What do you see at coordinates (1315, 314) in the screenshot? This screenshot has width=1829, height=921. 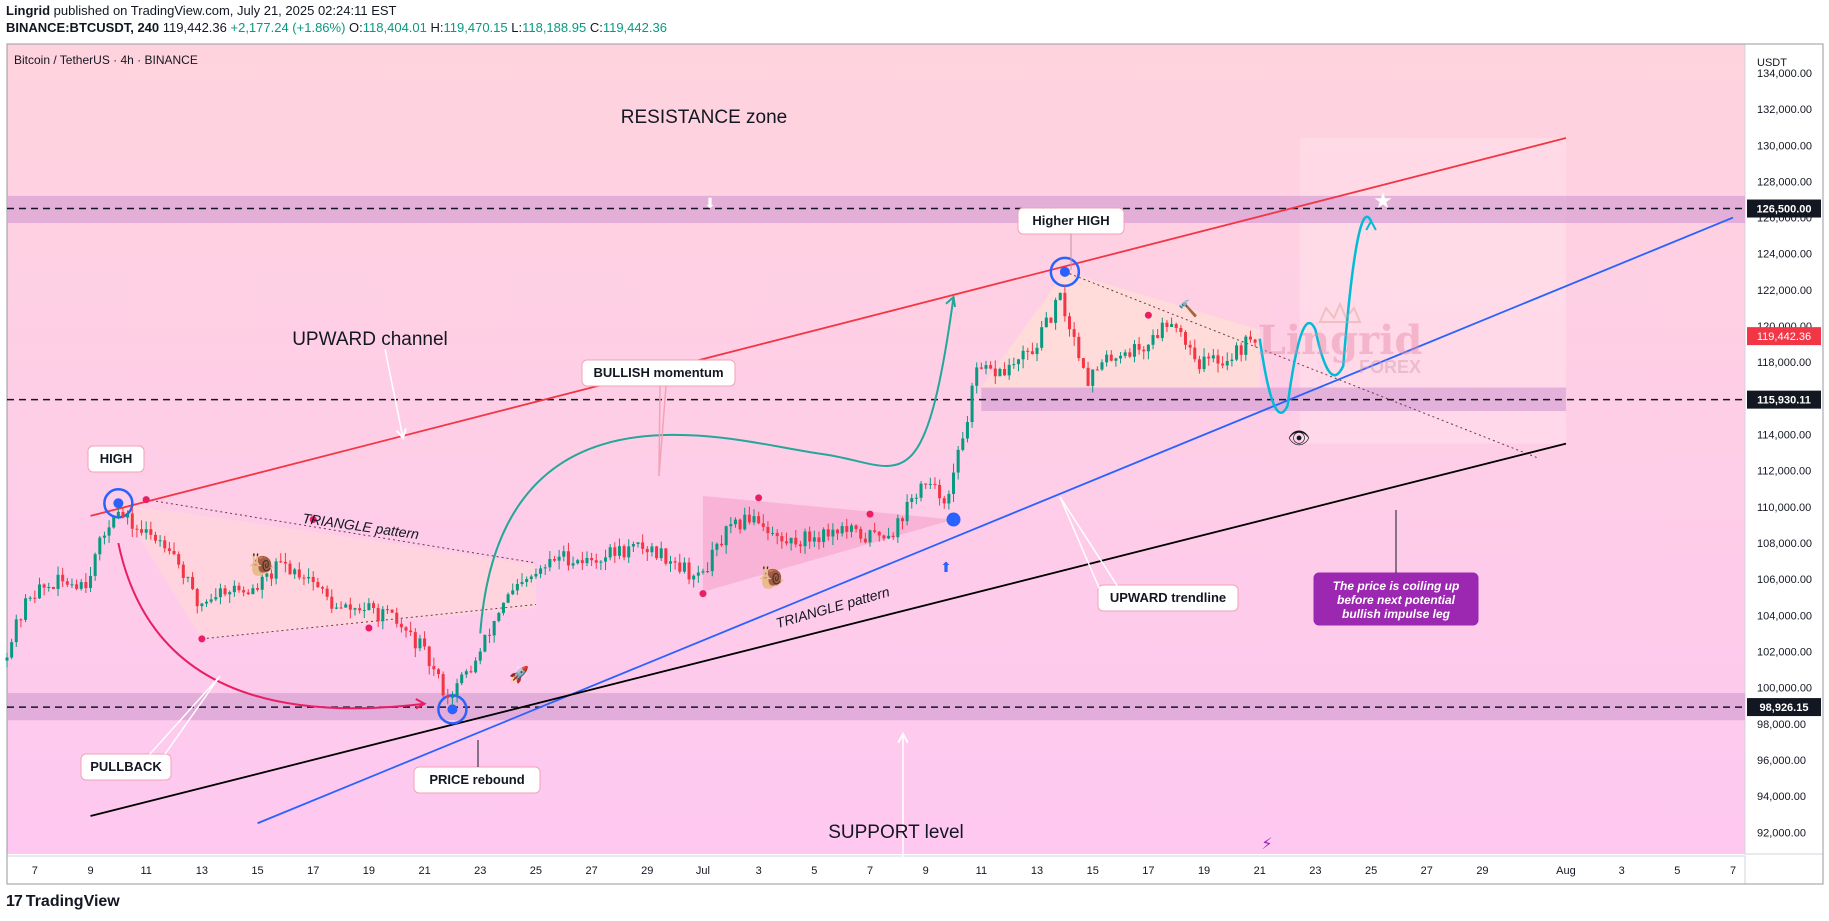 I see `projection-path` at bounding box center [1315, 314].